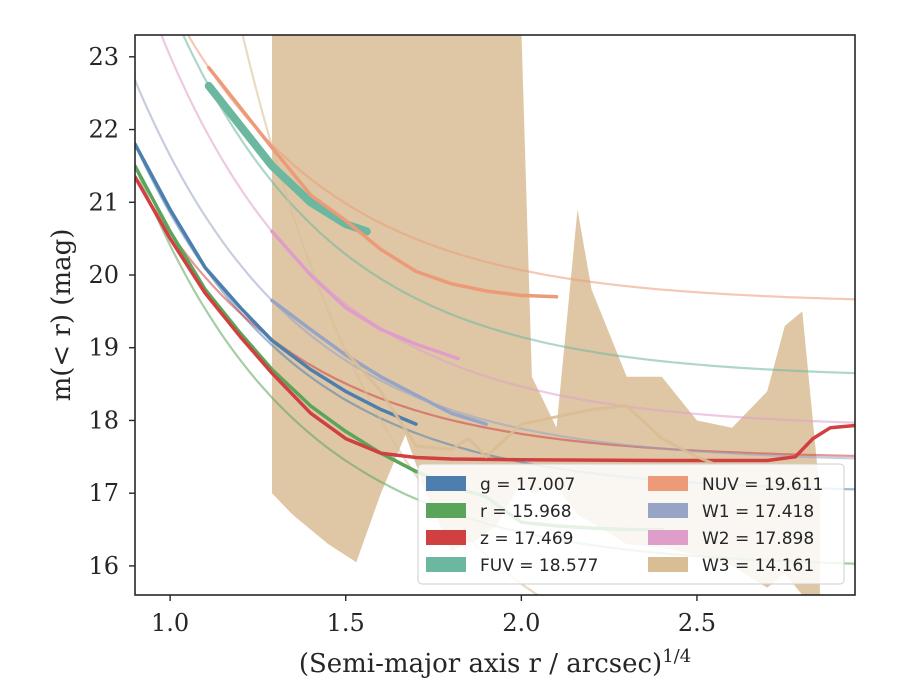 The width and height of the screenshot is (900, 700). Describe the element at coordinates (758, 566) in the screenshot. I see `legend-label-w3: W3 = 14.161` at that location.